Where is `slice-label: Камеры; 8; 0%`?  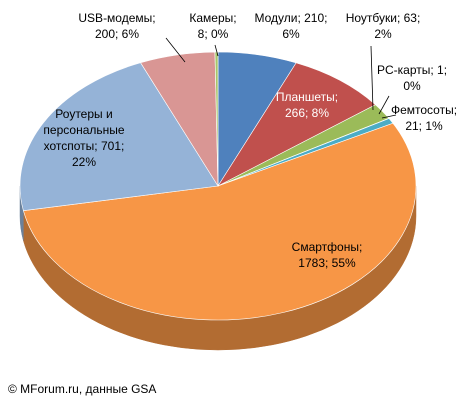 slice-label: Камеры; 8; 0% is located at coordinates (212, 26).